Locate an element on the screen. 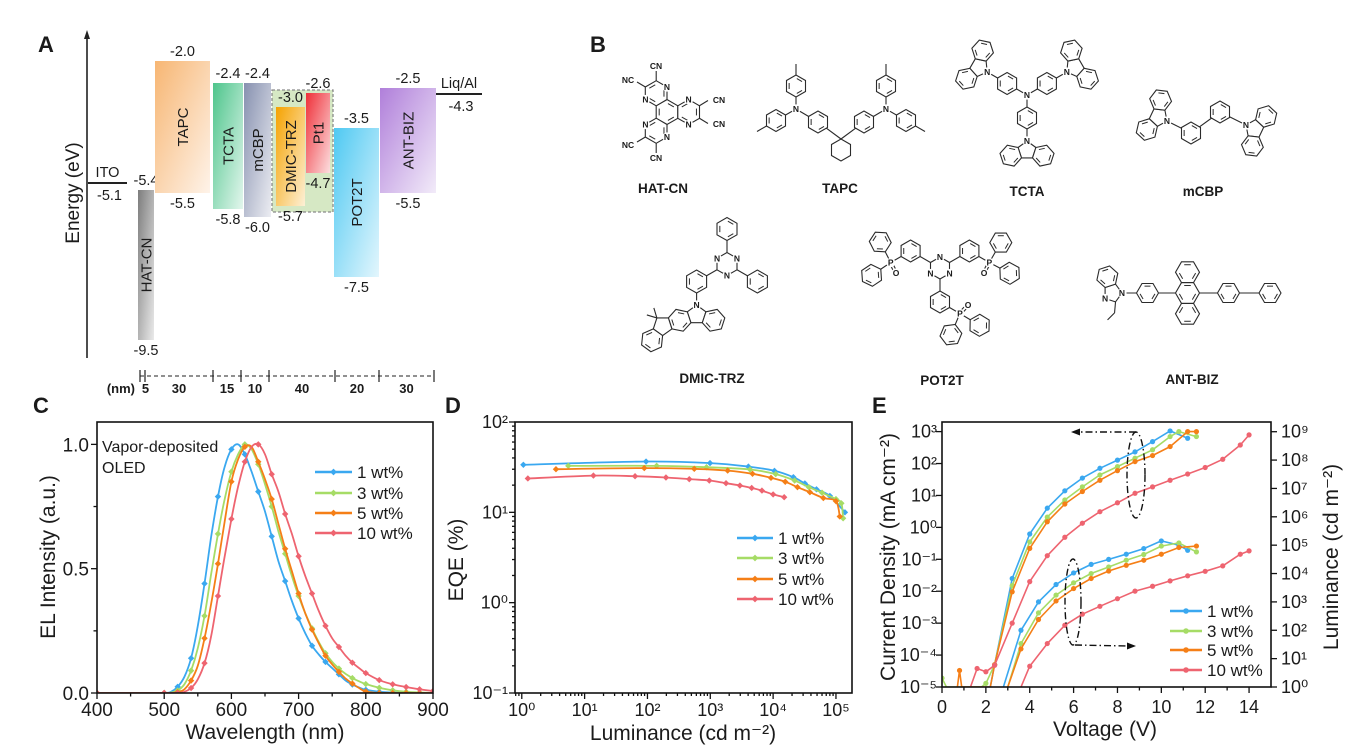 The height and width of the screenshot is (756, 1361). thickness-label: 30 is located at coordinates (406, 388).